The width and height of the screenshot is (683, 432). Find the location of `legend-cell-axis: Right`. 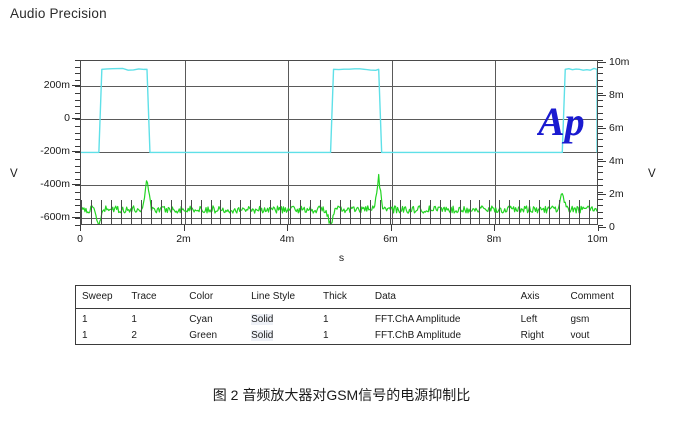

legend-cell-axis: Right is located at coordinates (532, 335).